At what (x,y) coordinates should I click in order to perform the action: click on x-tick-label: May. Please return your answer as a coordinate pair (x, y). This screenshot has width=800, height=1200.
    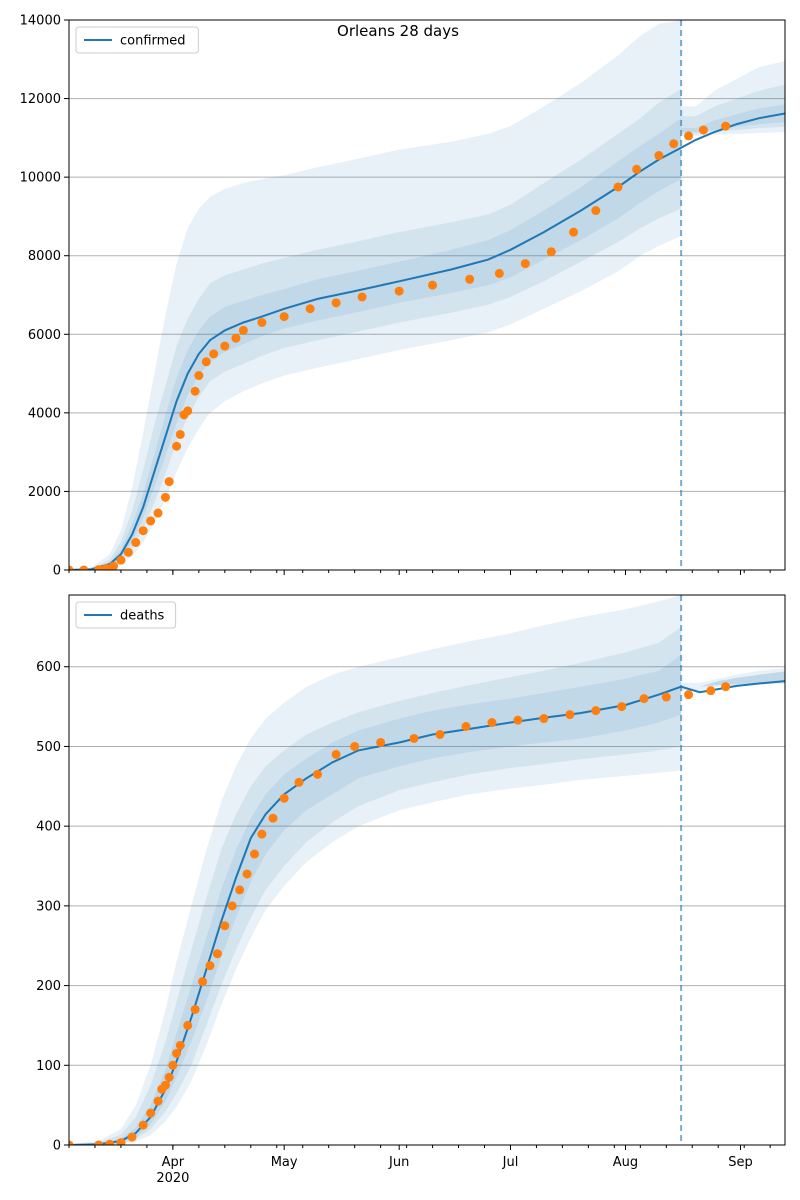
    Looking at the image, I should click on (284, 1162).